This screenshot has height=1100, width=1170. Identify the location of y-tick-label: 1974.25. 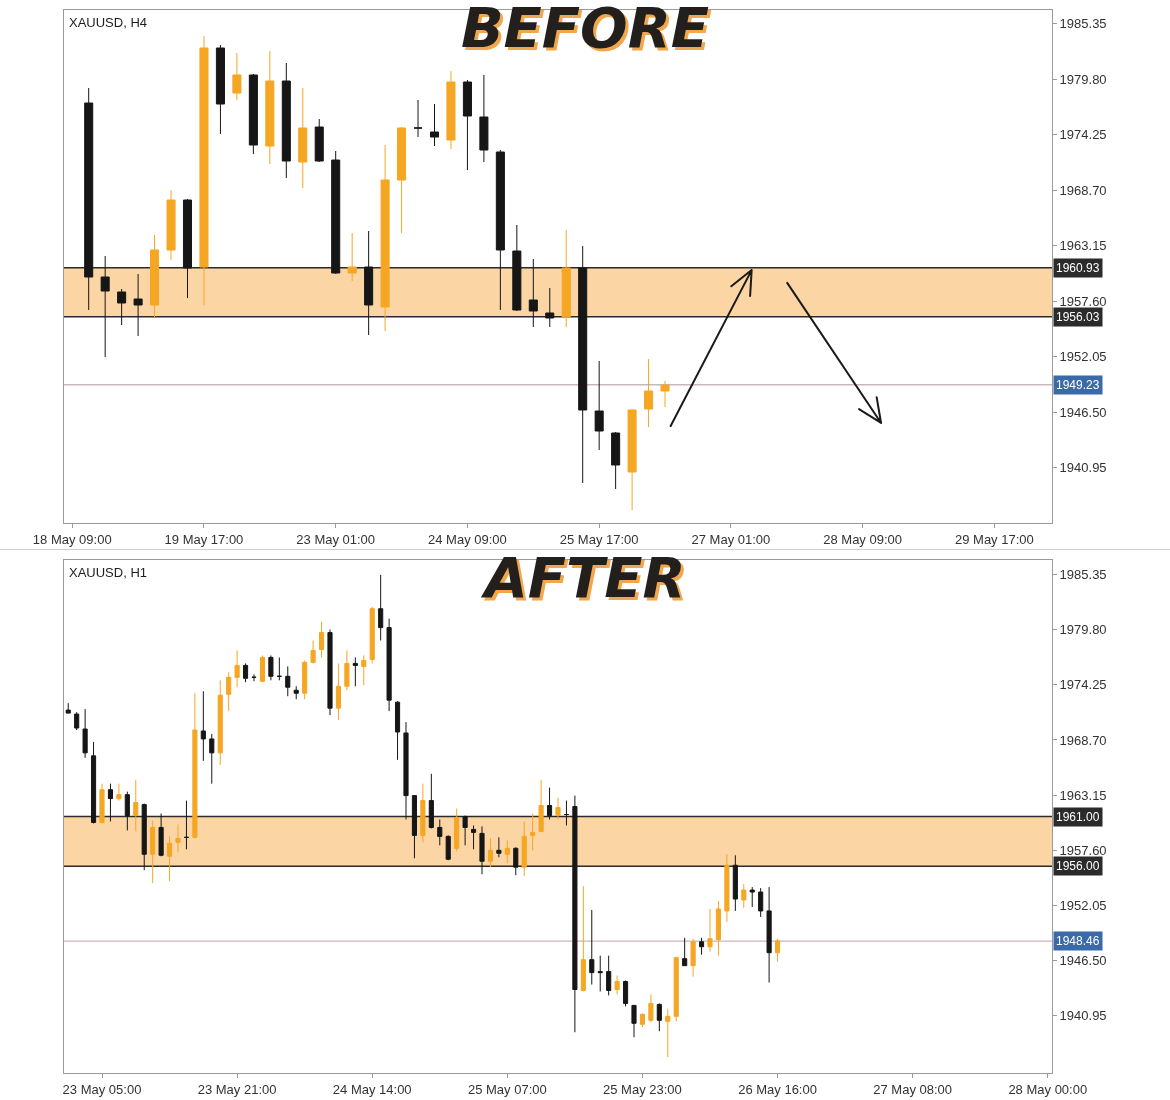
(1083, 135).